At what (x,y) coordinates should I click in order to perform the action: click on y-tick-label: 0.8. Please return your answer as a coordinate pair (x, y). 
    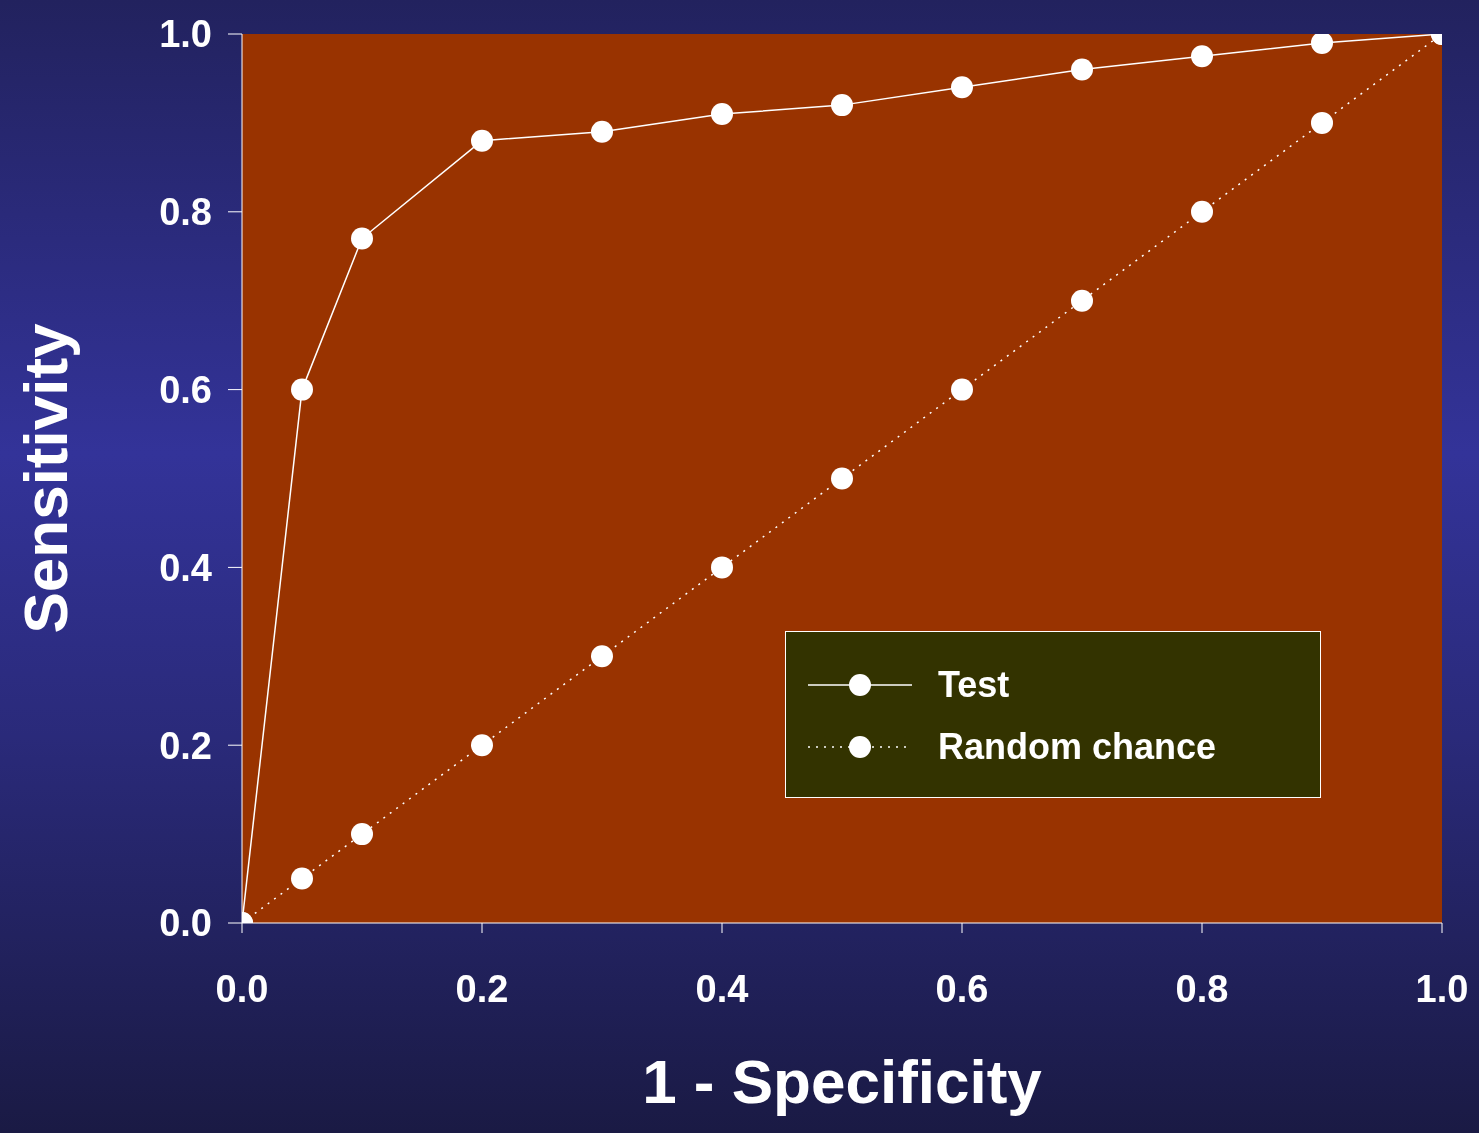
    Looking at the image, I should click on (185, 212).